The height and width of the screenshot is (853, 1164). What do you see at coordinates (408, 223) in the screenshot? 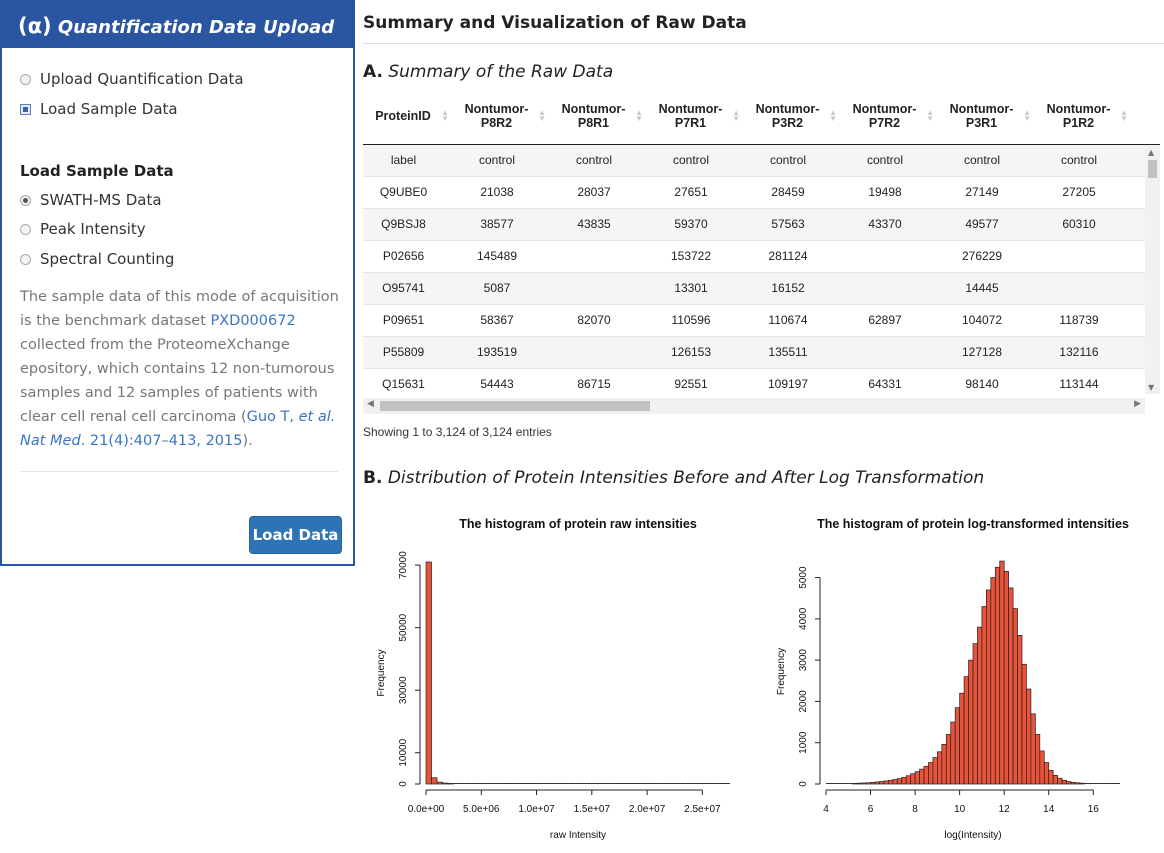
I see `protein-id-cell: Q9BSJ8` at bounding box center [408, 223].